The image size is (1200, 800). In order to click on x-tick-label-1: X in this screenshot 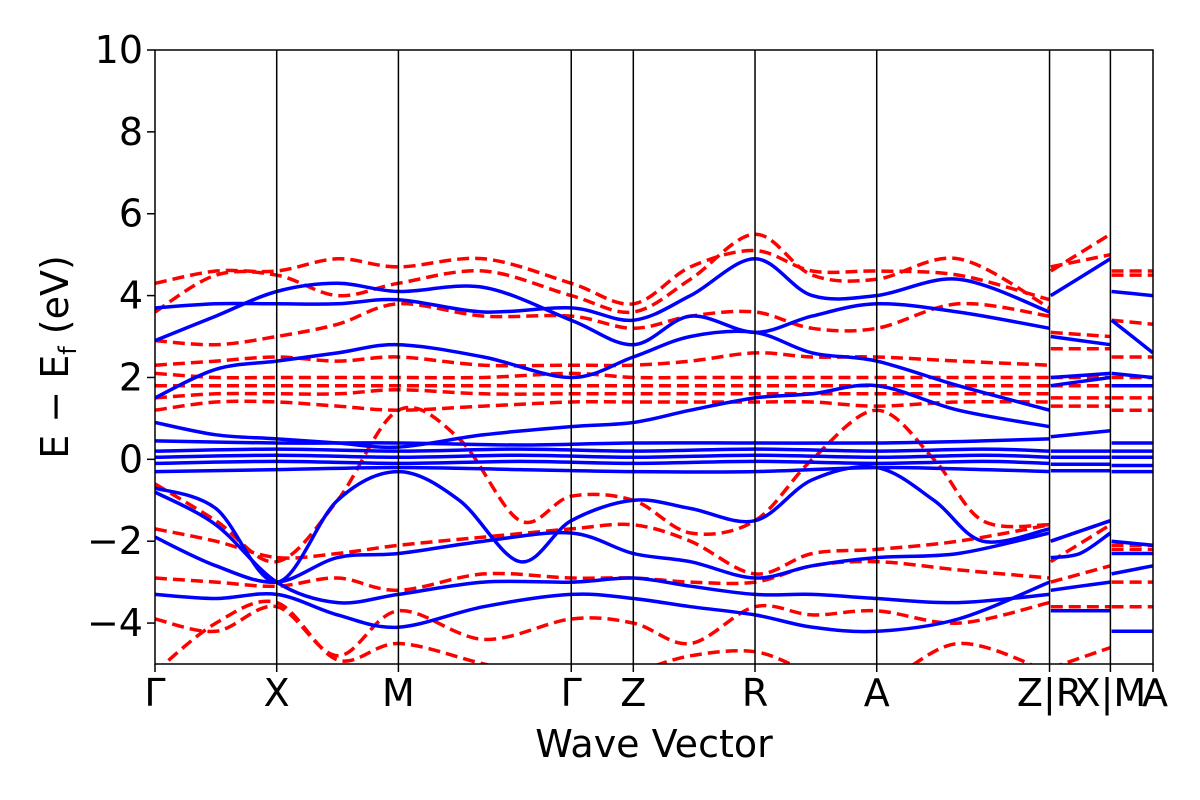, I will do `click(277, 693)`.